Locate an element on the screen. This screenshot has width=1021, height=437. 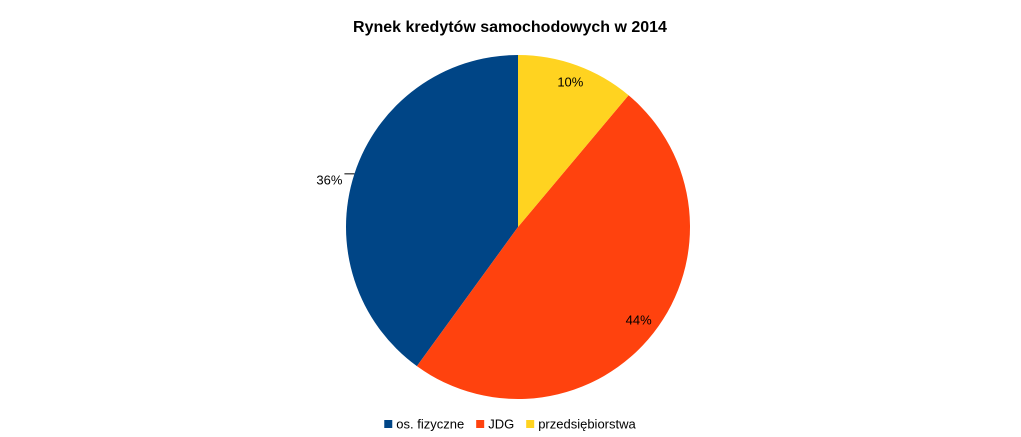
legend-label: JDG is located at coordinates (501, 423).